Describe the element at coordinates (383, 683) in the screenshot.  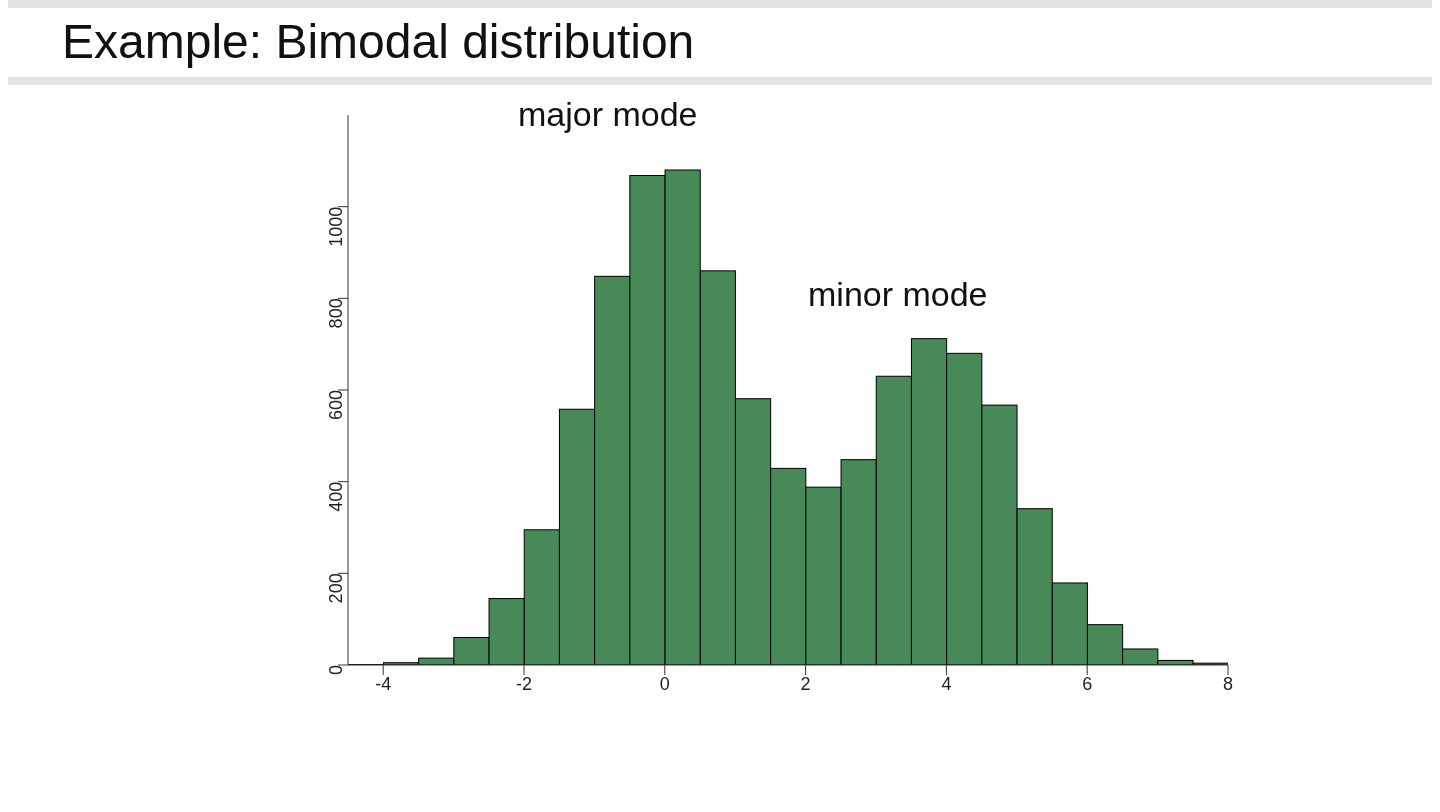
I see `x-tick-label: -4` at that location.